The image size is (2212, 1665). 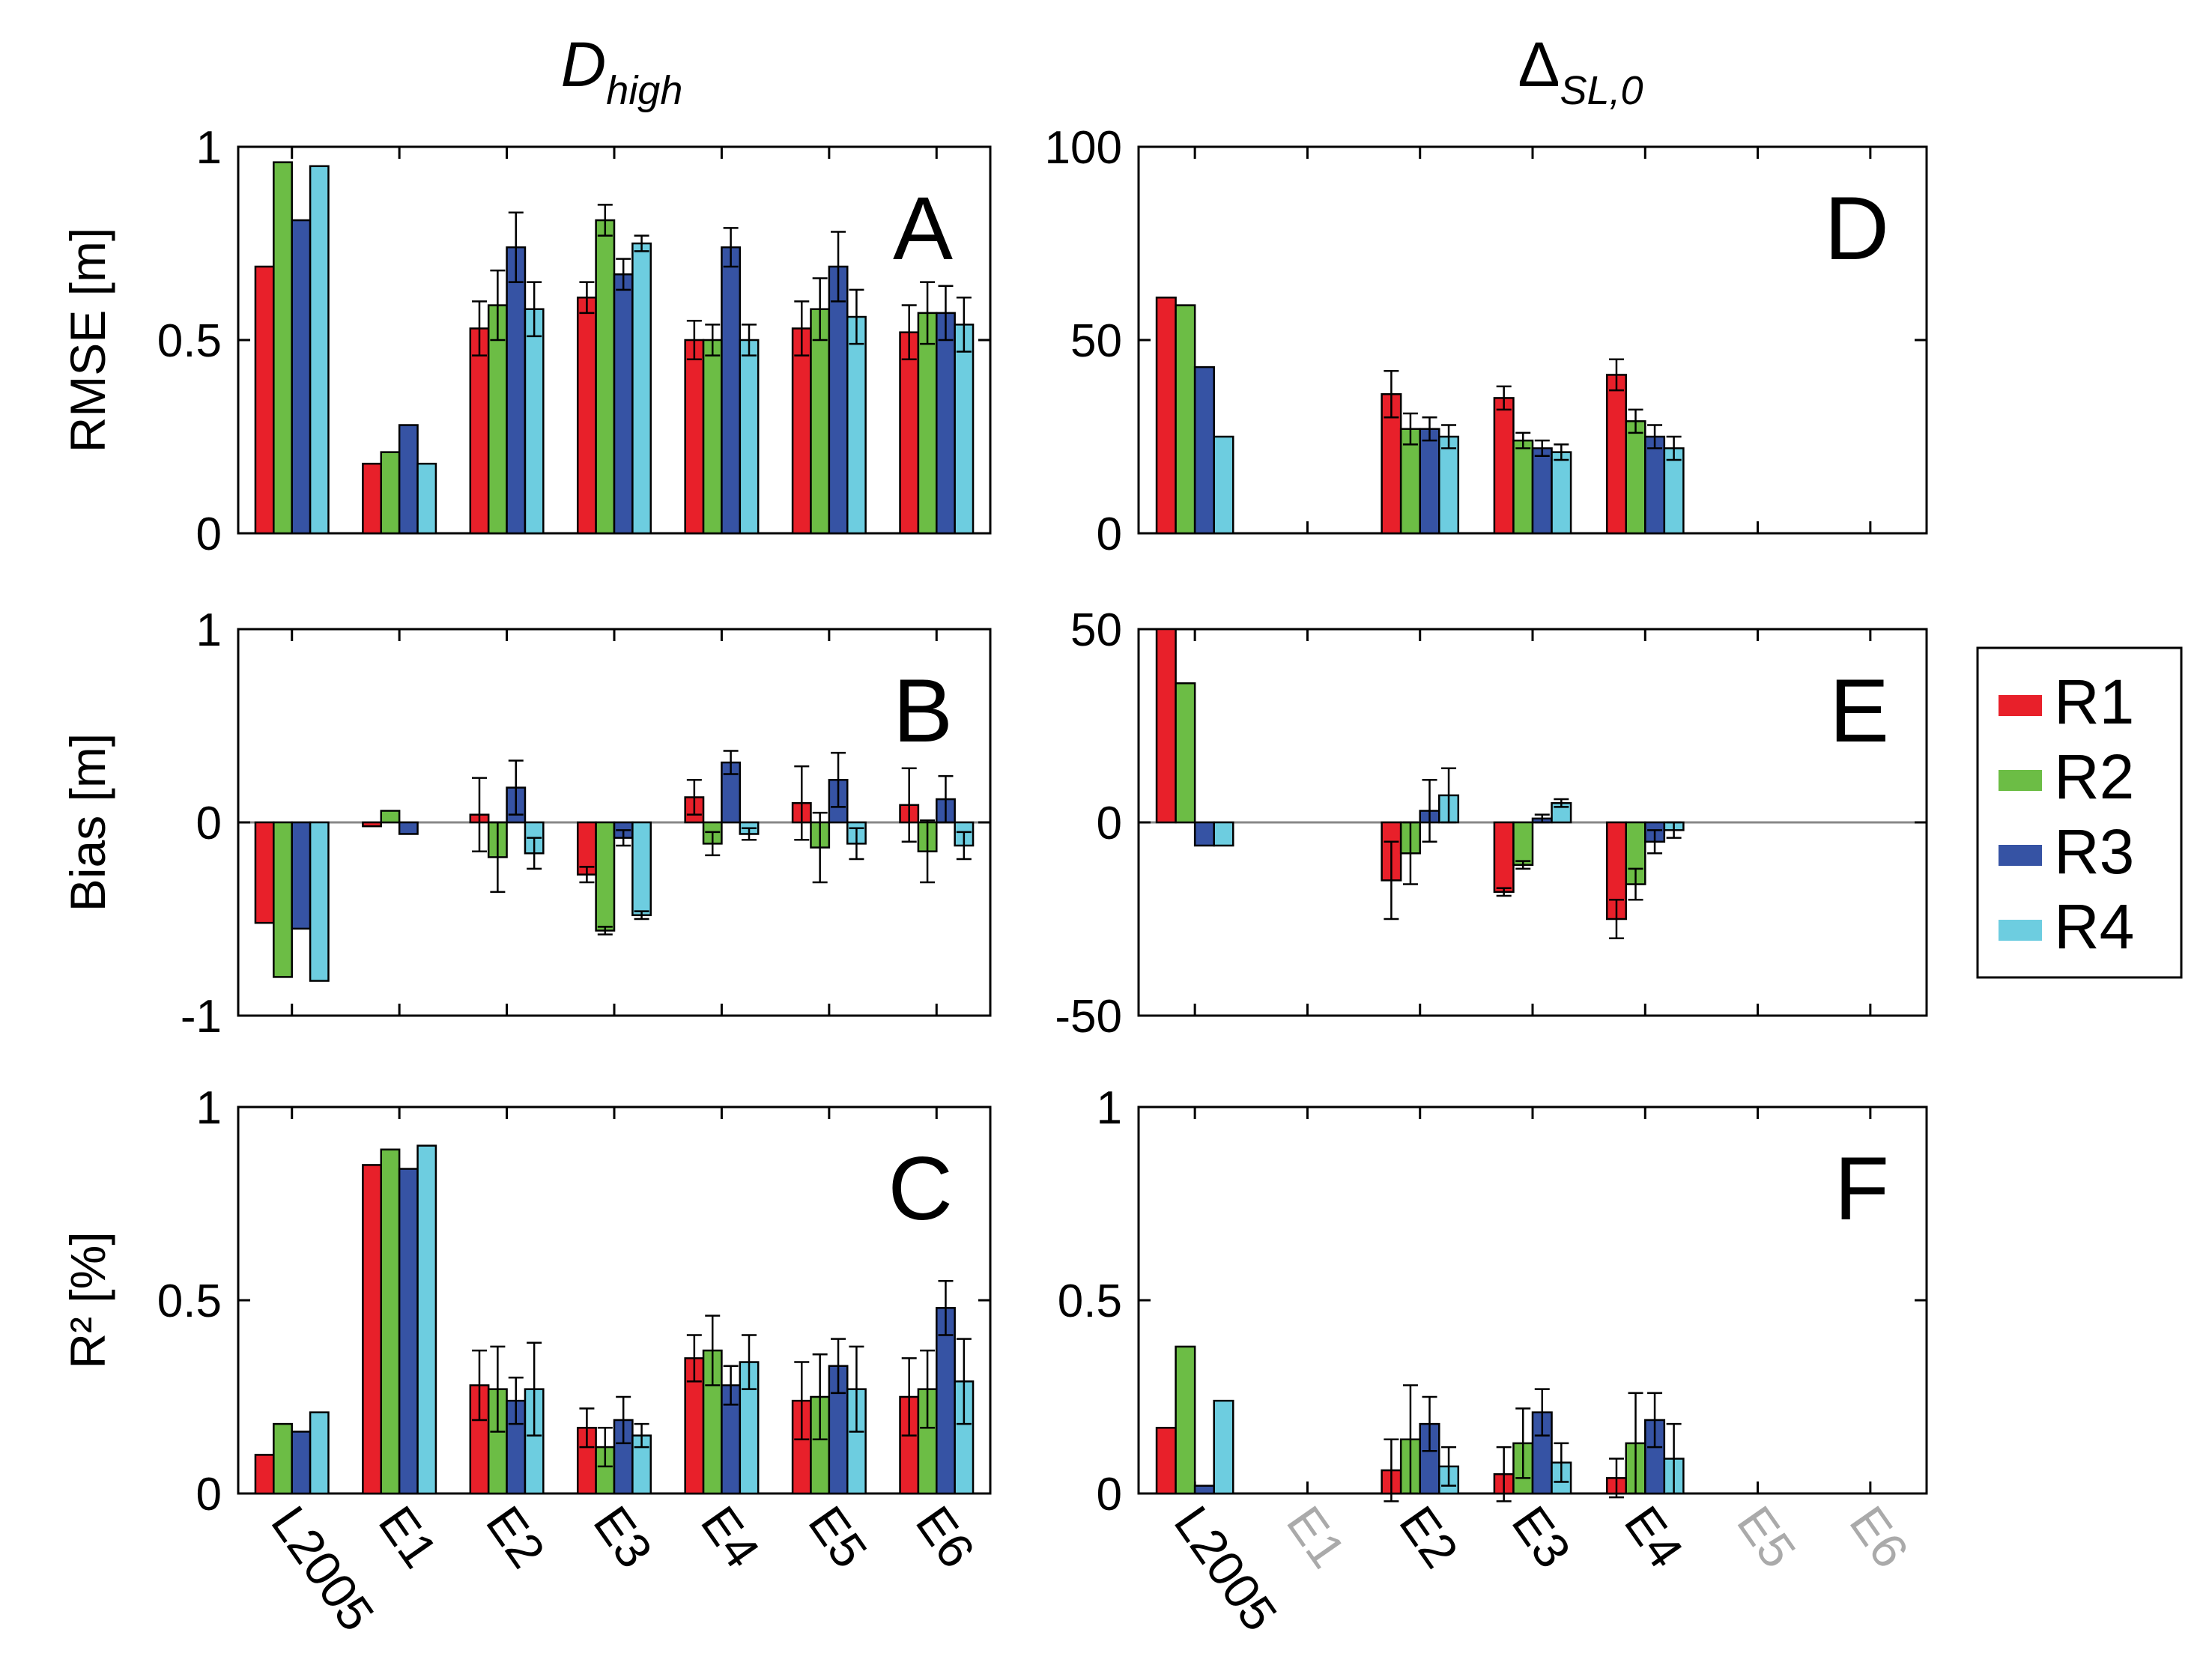 What do you see at coordinates (584, 64) in the screenshot?
I see `left-column-title-main: D` at bounding box center [584, 64].